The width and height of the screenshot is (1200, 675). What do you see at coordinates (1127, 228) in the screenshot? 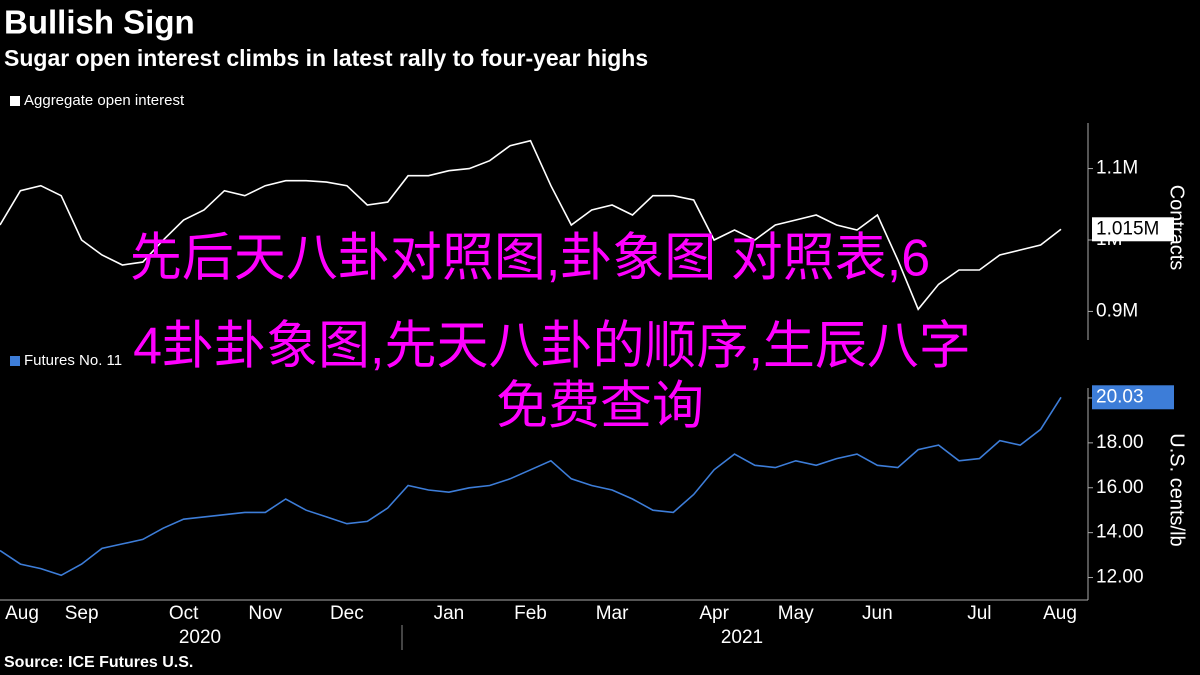
I see `last-value-label: 1.015M` at bounding box center [1127, 228].